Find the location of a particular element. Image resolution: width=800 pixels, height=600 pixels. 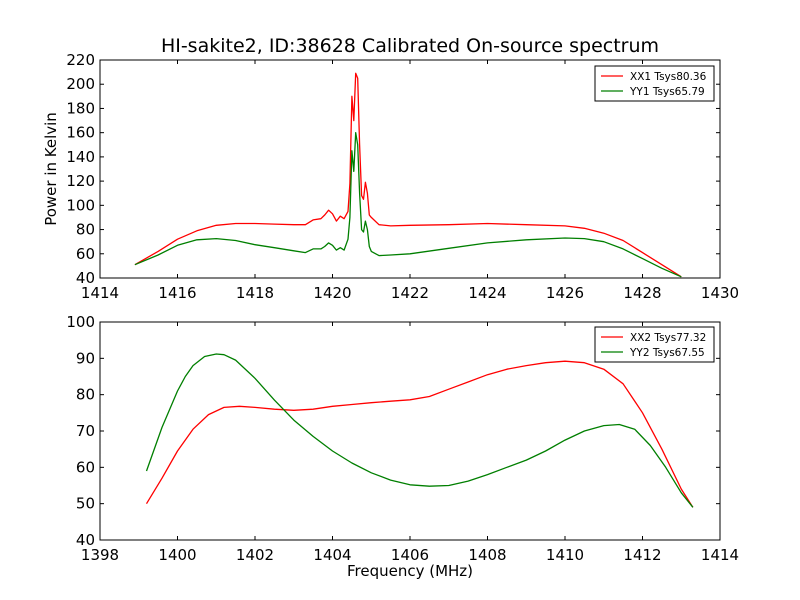

y-tick-label: 180 is located at coordinates (80, 108).